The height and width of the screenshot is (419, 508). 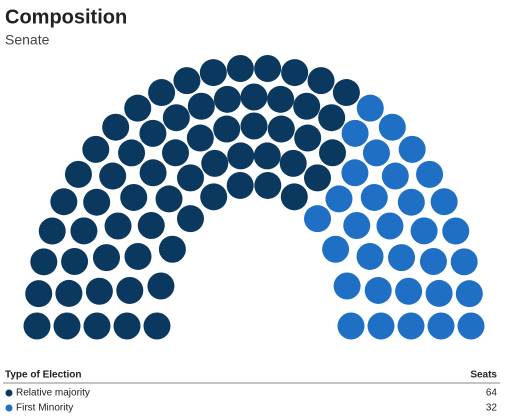 I want to click on legend-title: Type of Election, so click(x=43, y=375).